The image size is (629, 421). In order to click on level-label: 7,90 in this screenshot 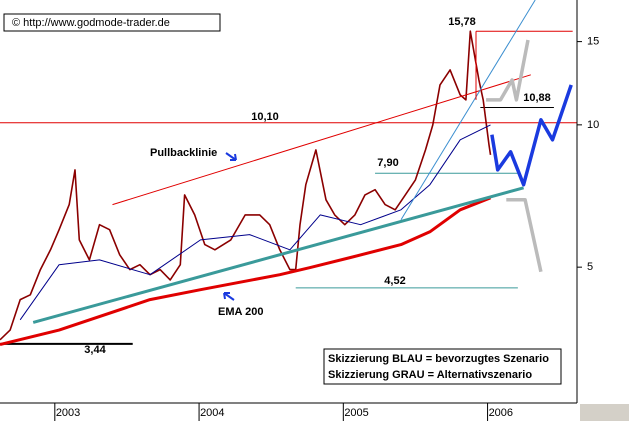, I will do `click(387, 163)`.